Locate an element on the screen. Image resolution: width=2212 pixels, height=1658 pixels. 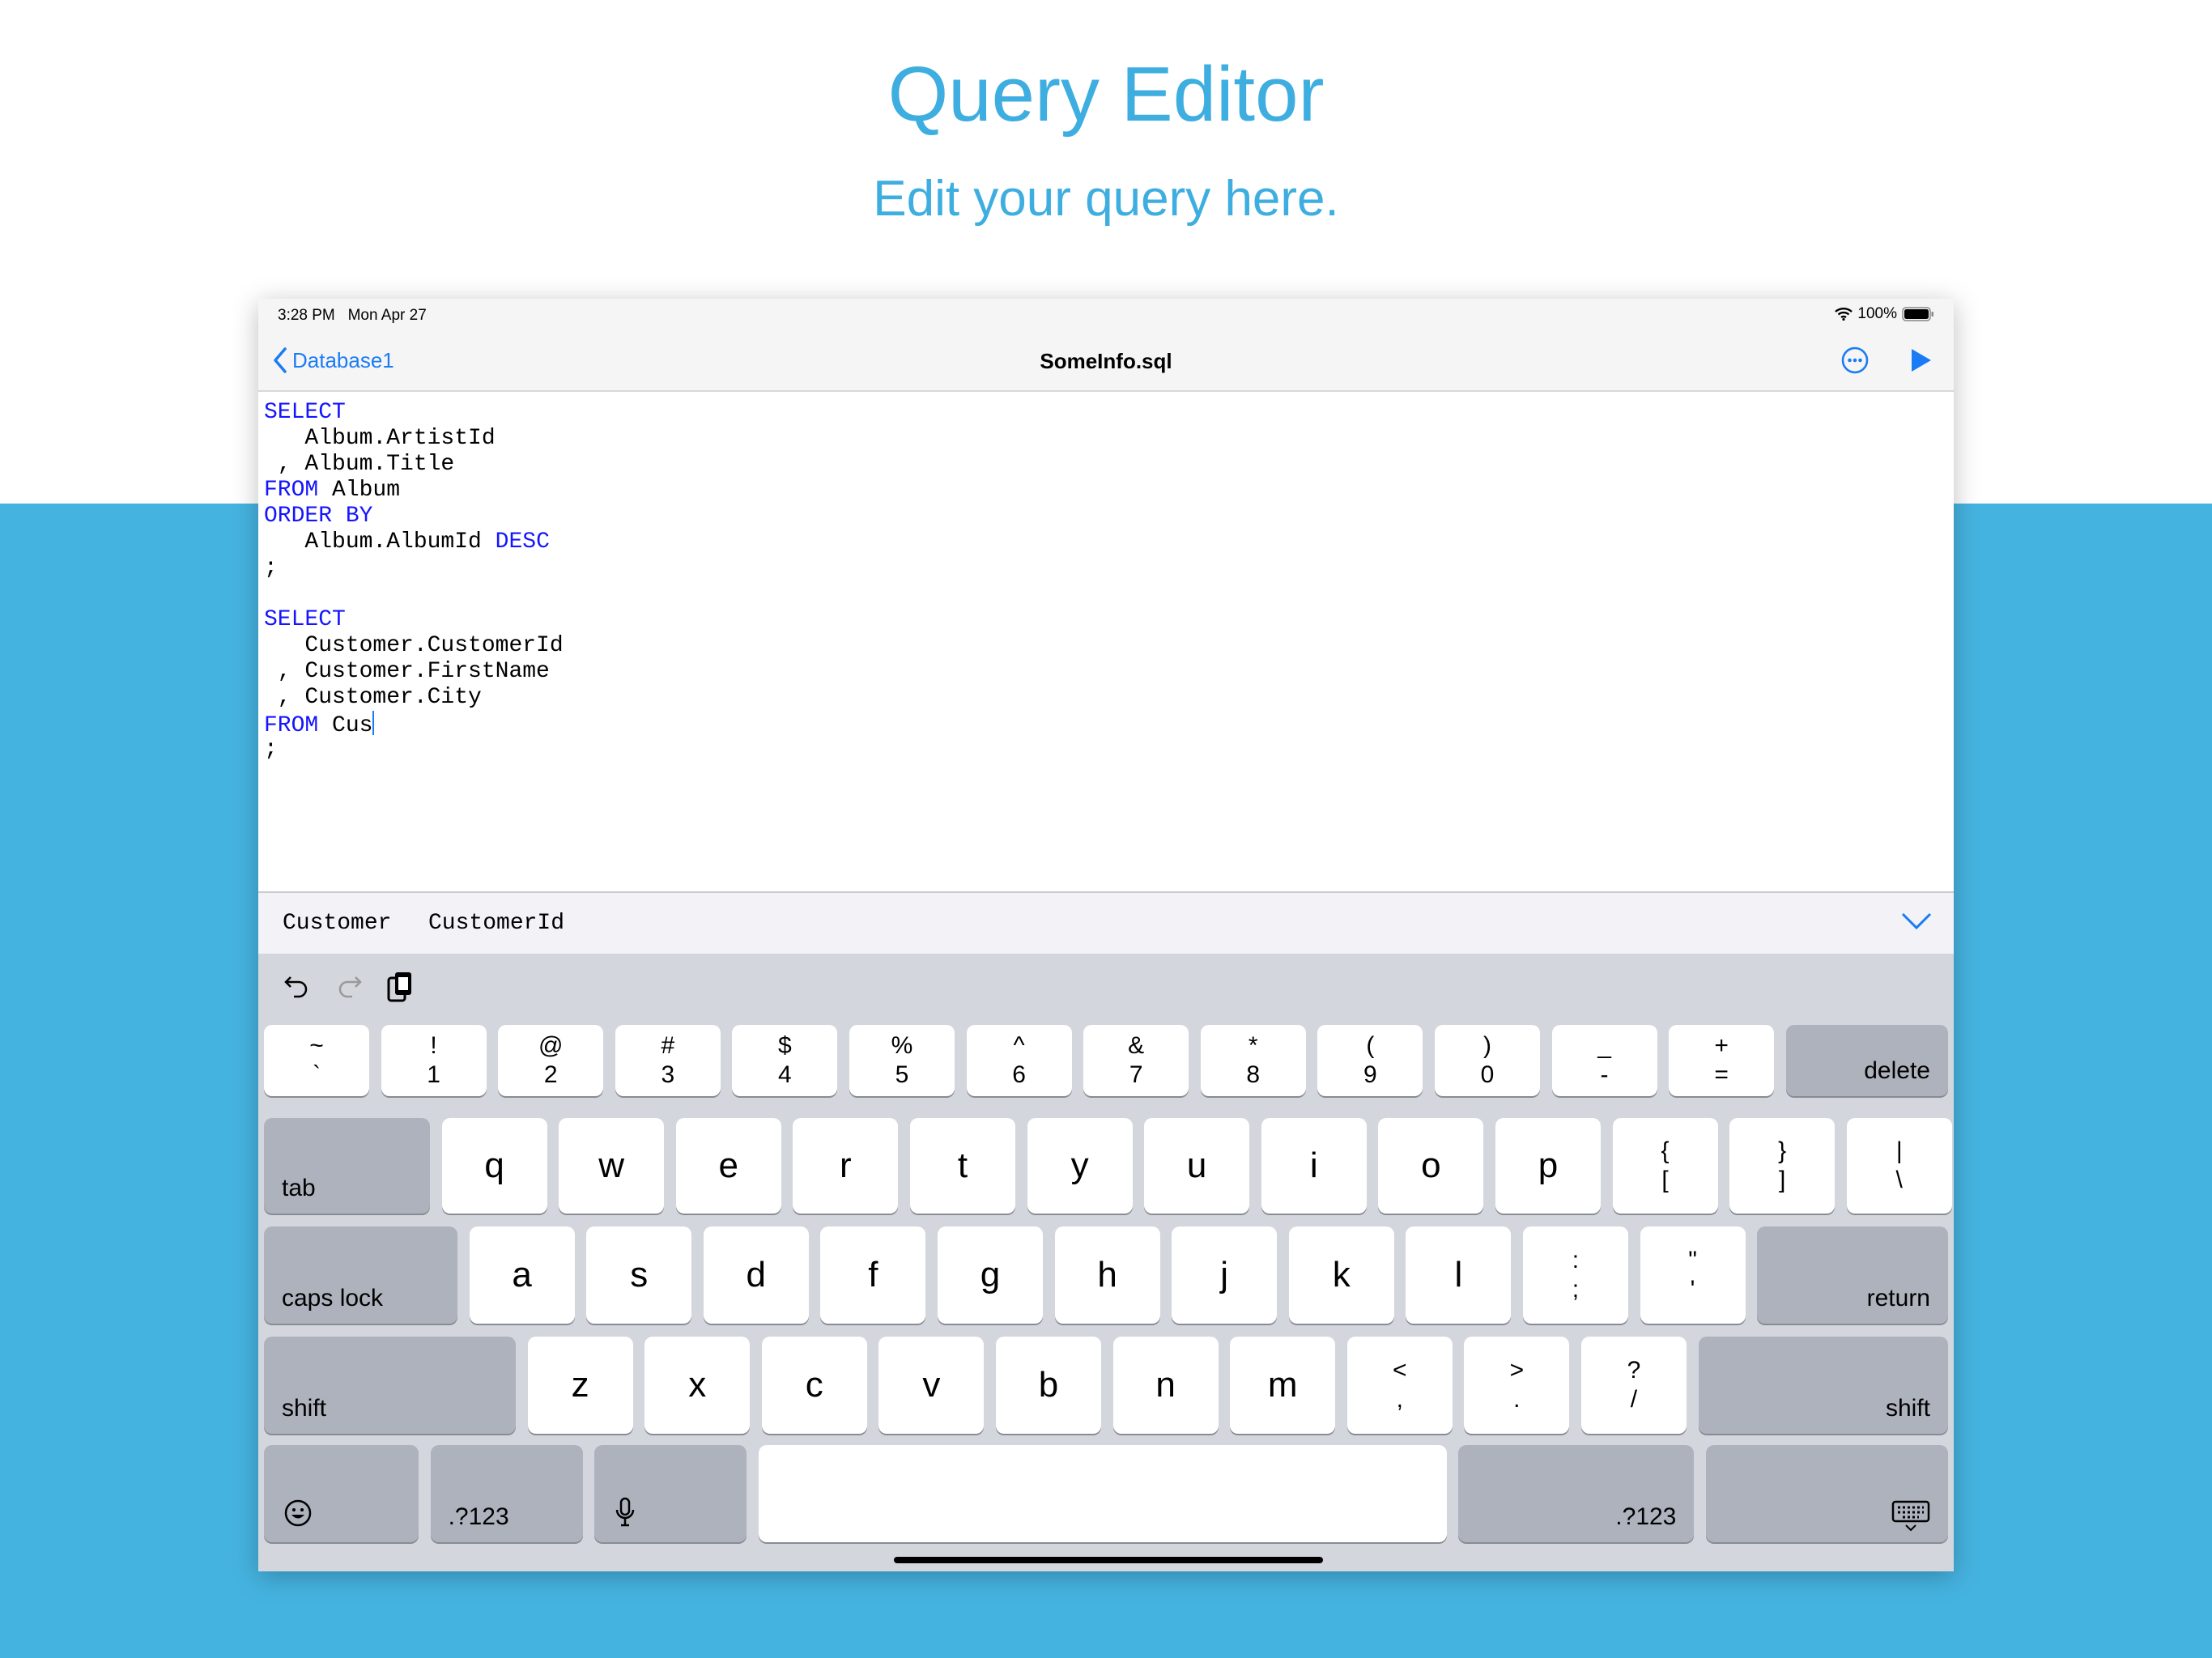
shift-key-right: shift is located at coordinates (1823, 1385).